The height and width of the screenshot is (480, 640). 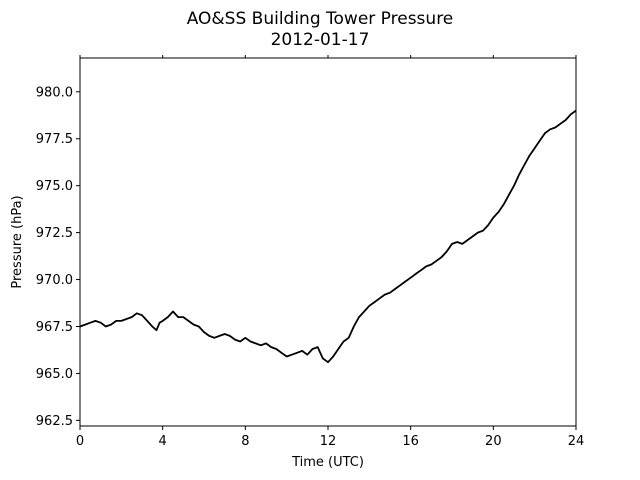 I want to click on chart-subtitle: 2012-01-17, so click(x=320, y=40).